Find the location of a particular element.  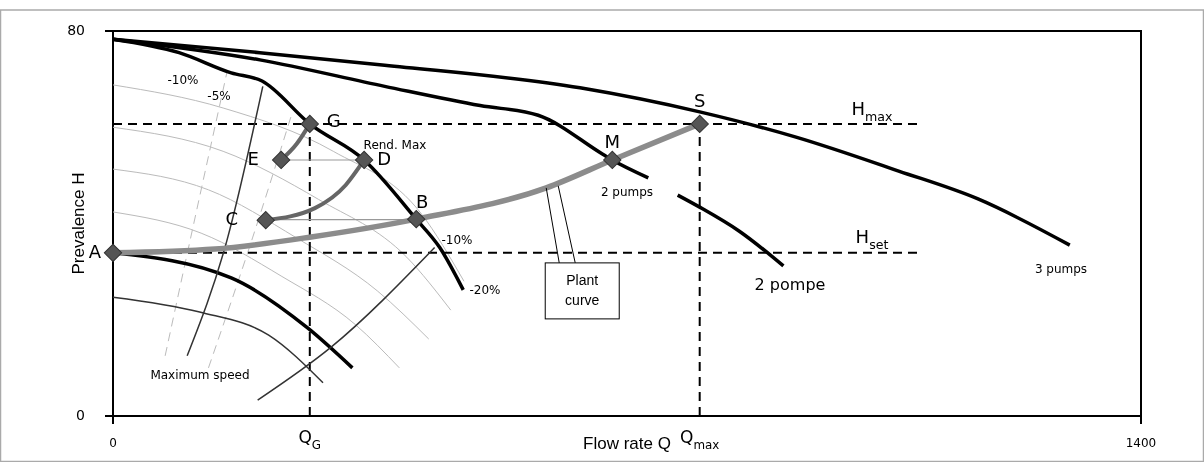

annotation: Rend. Max is located at coordinates (395, 144).